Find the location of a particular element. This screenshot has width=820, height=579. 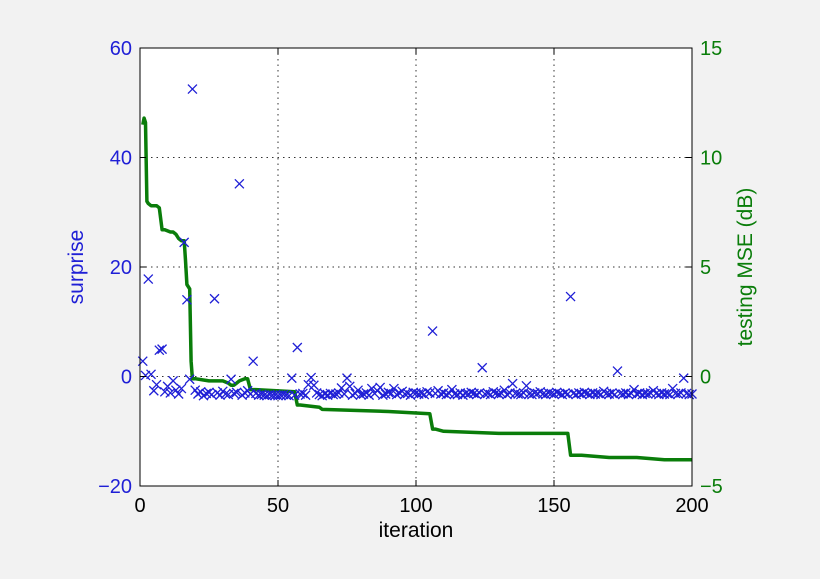

x-tick-label: 100 is located at coordinates (415, 506).